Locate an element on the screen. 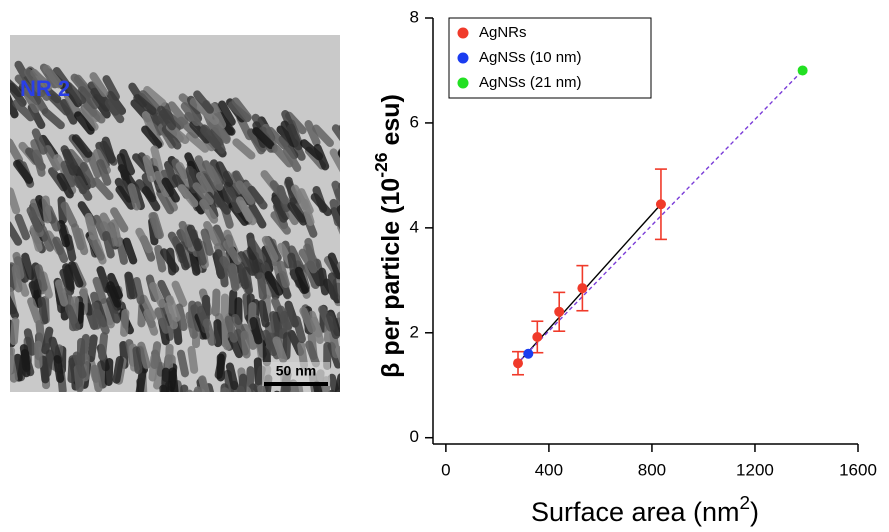  image-label: NR 2 is located at coordinates (45, 88).